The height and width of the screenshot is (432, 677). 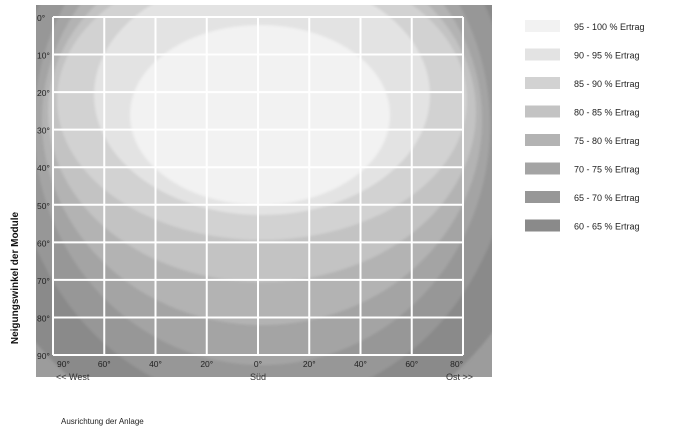 I want to click on legend-label: 80 - 85 % Ertrag, so click(x=607, y=113).